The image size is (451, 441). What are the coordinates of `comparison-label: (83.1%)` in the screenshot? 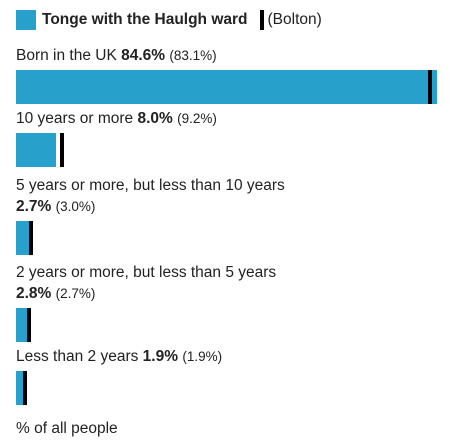 It's located at (193, 55).